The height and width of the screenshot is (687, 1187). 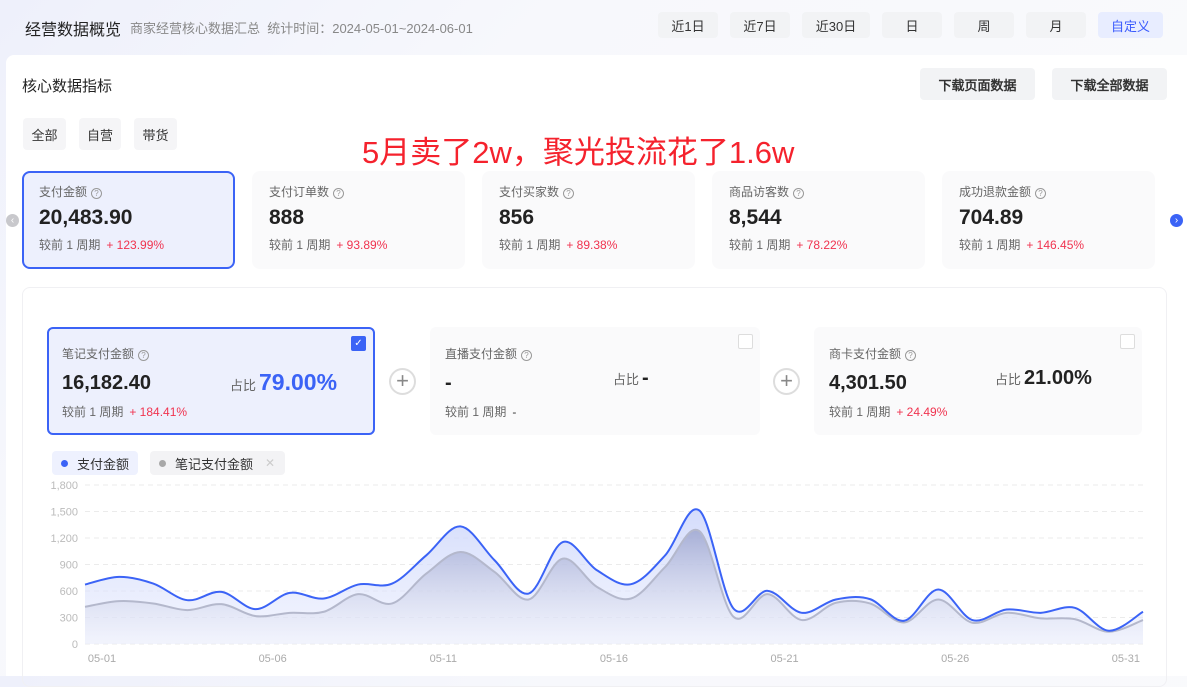 I want to click on change-value: + 78.22%, so click(x=822, y=245).